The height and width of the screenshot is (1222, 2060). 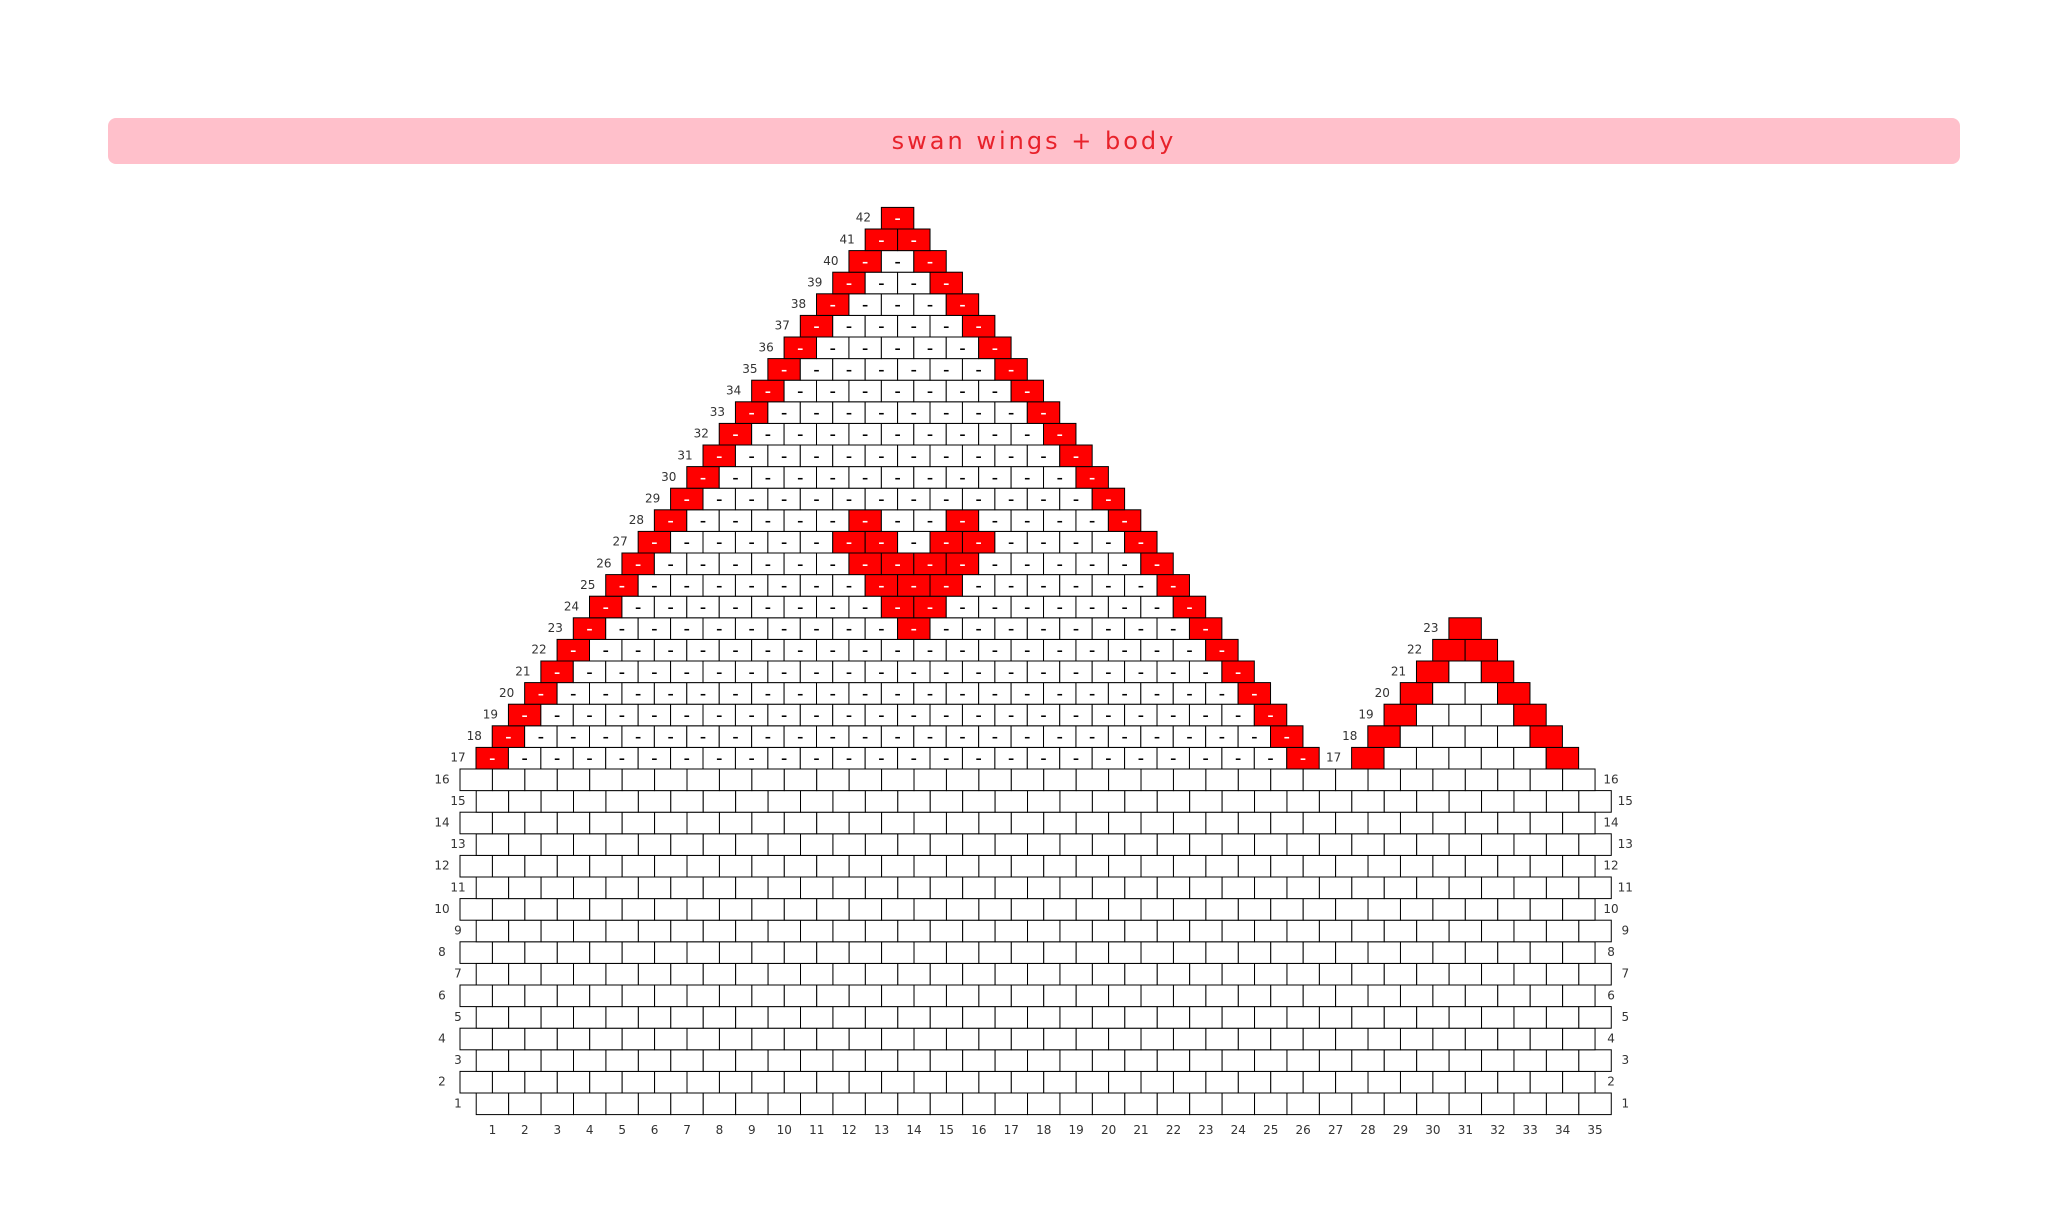 What do you see at coordinates (749, 369) in the screenshot?
I see `wing-row-label: 35` at bounding box center [749, 369].